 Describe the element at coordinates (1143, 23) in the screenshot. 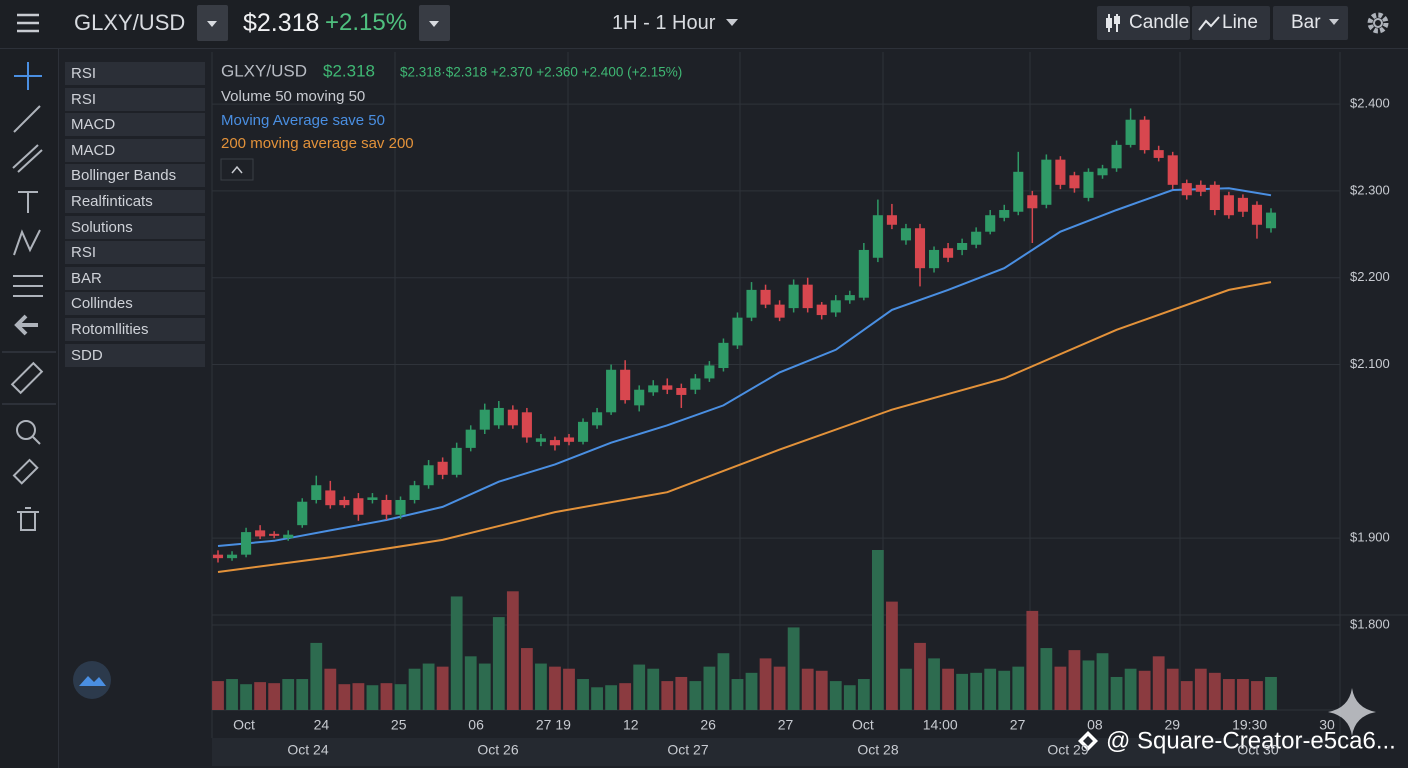

I see `candle-button: Candle` at that location.